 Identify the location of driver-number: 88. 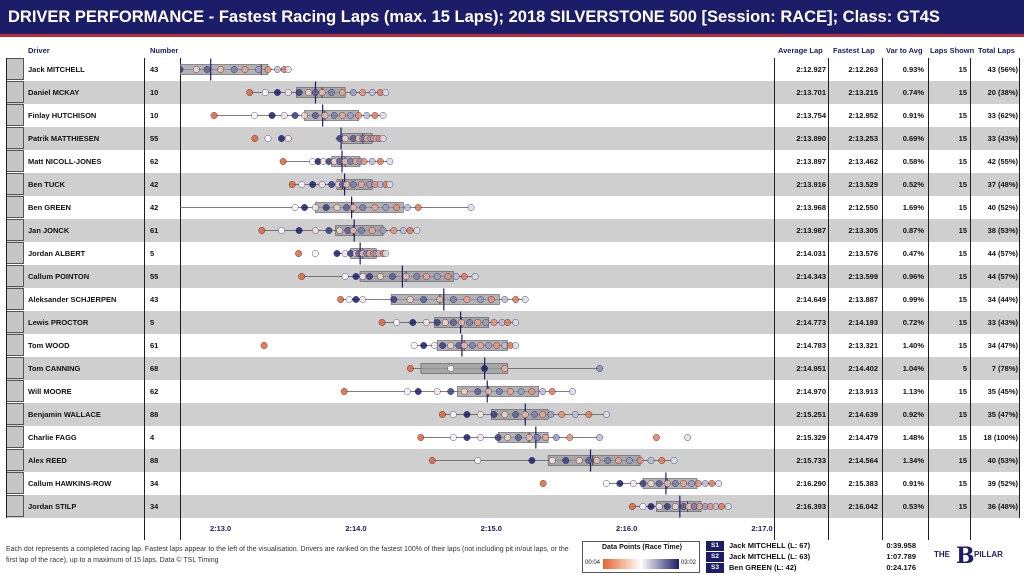
(154, 460).